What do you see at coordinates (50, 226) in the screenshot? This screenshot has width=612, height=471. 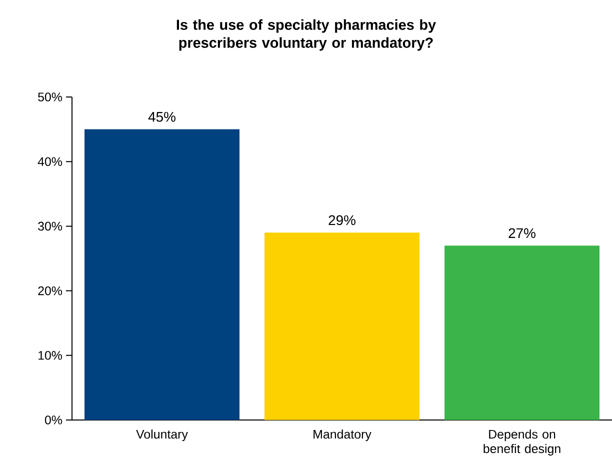 I see `y-tick-label: 30%` at bounding box center [50, 226].